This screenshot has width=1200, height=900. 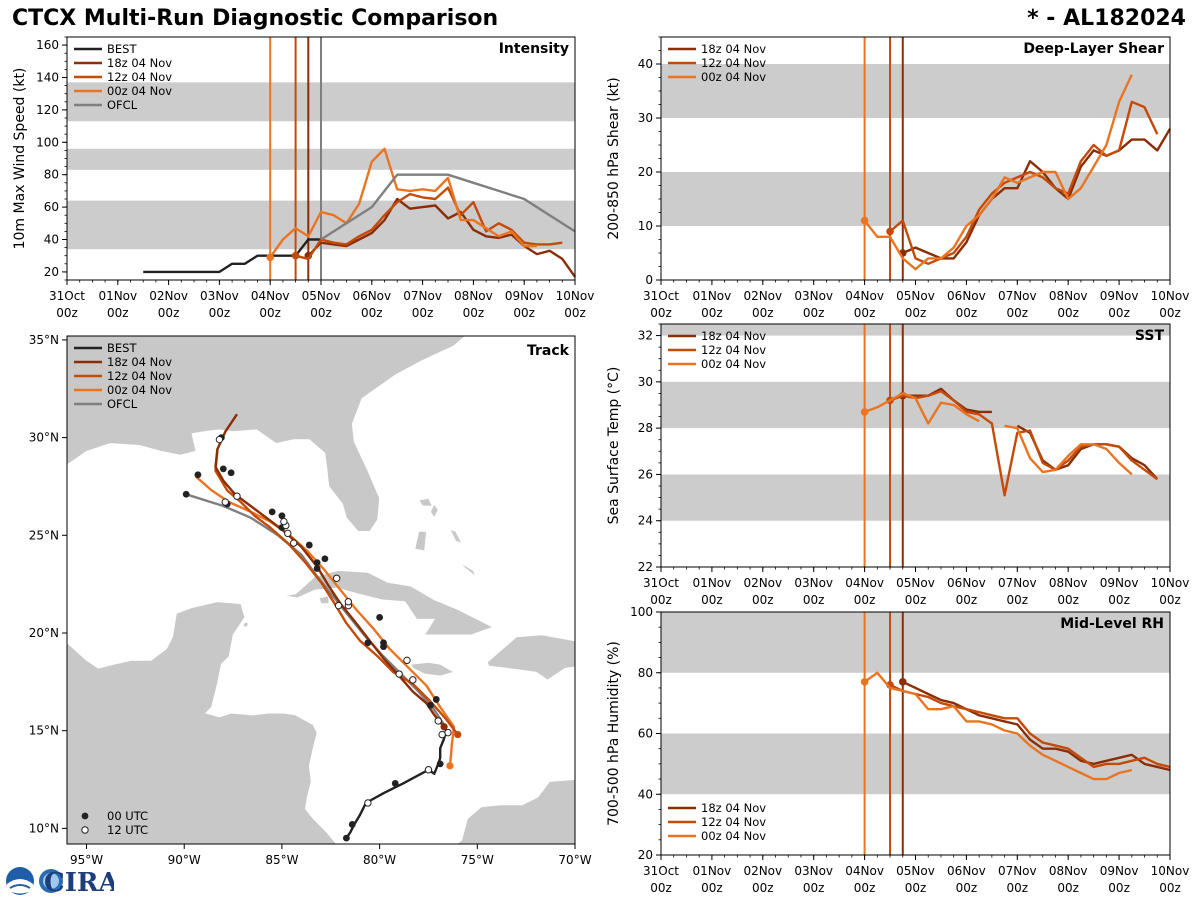 I want to click on sst-legend-label: 12z 04 Nov, so click(x=733, y=350).